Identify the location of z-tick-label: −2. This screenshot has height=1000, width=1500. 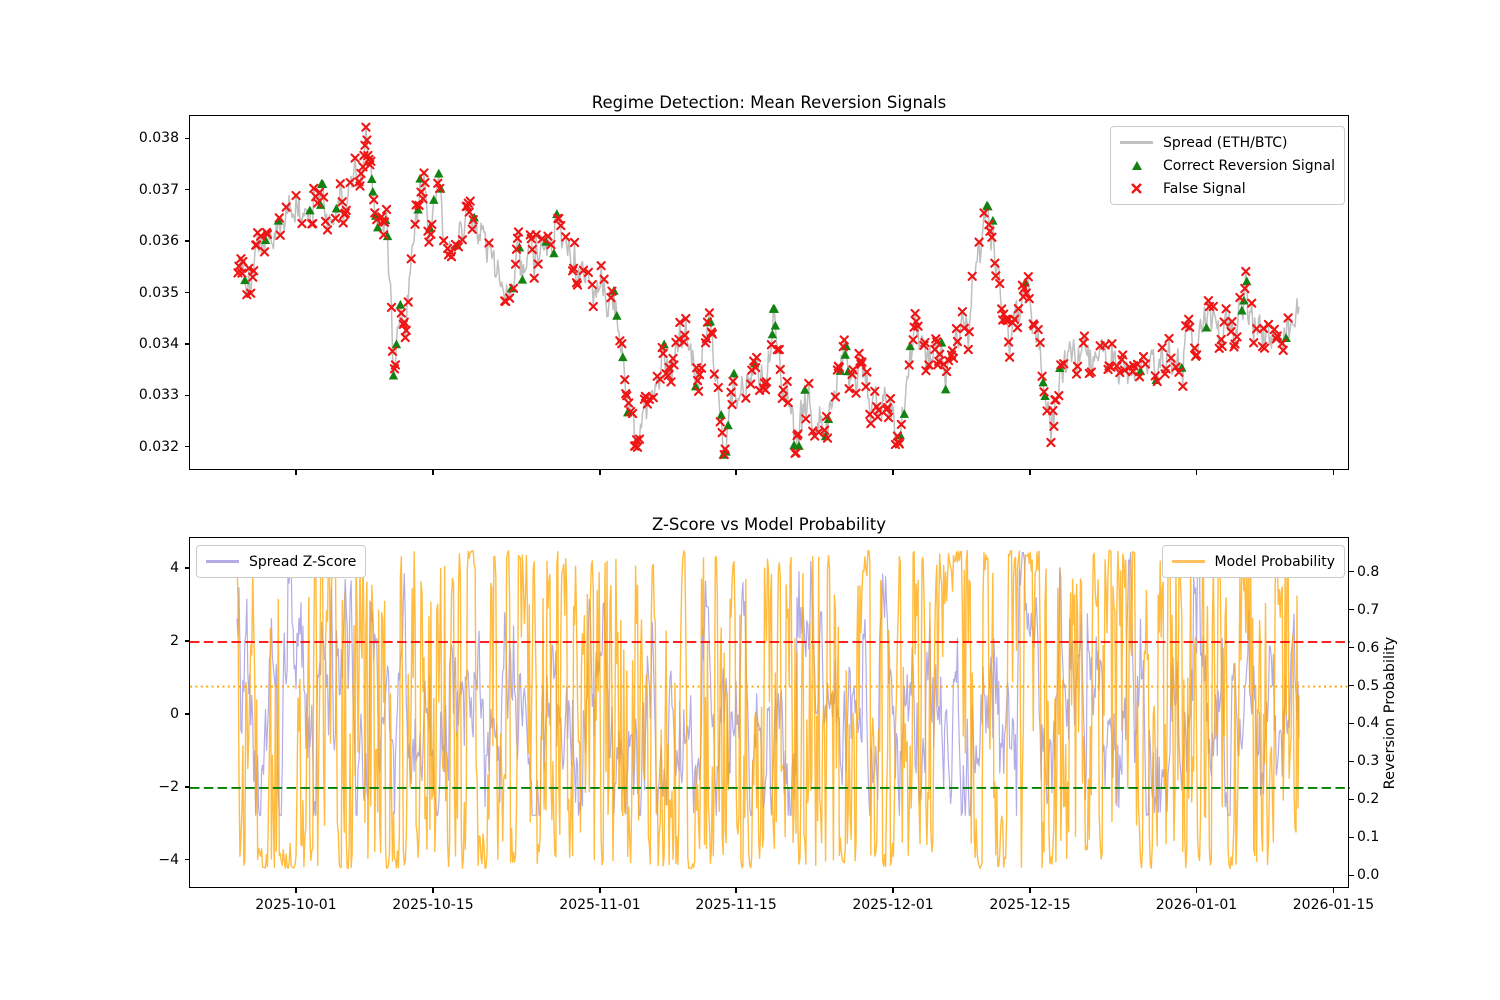
(168, 786).